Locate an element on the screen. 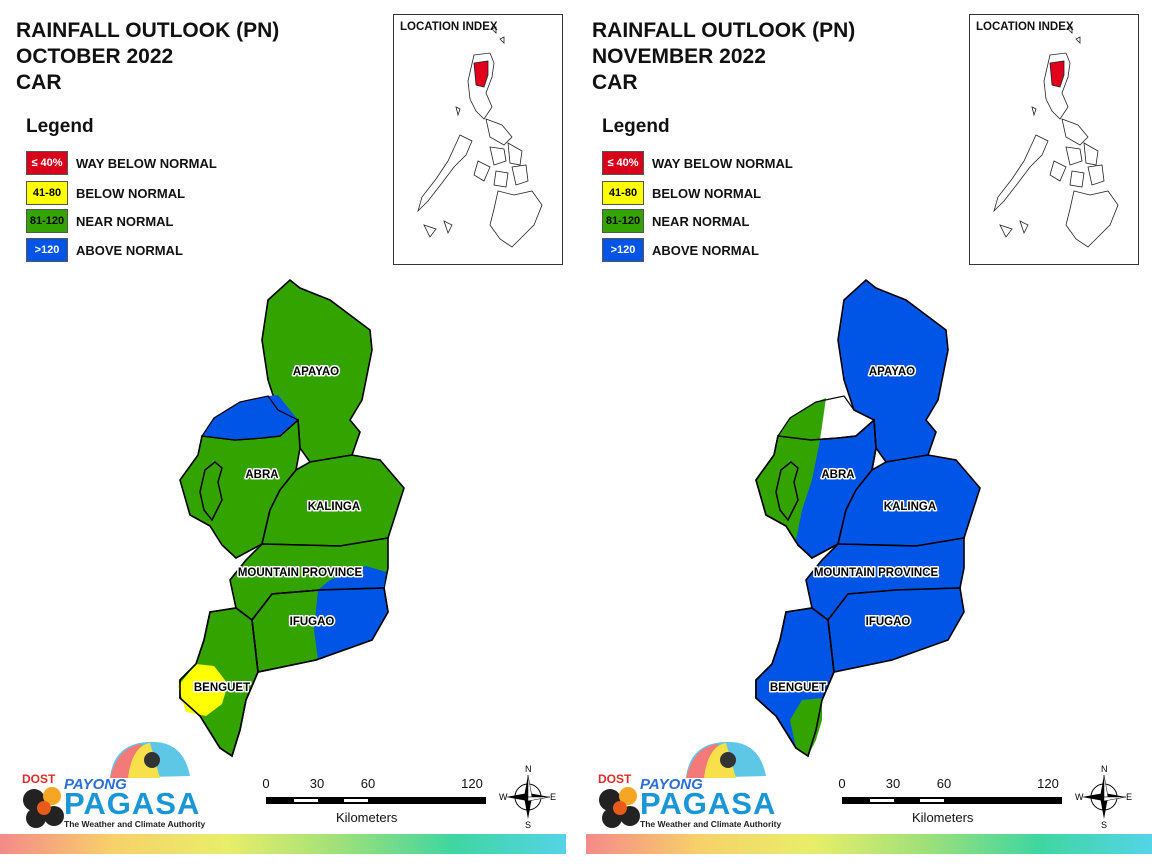  map-title: RAINFALL OUTLOOK (PN) NOVEMBER 2022 CAR is located at coordinates (723, 57).